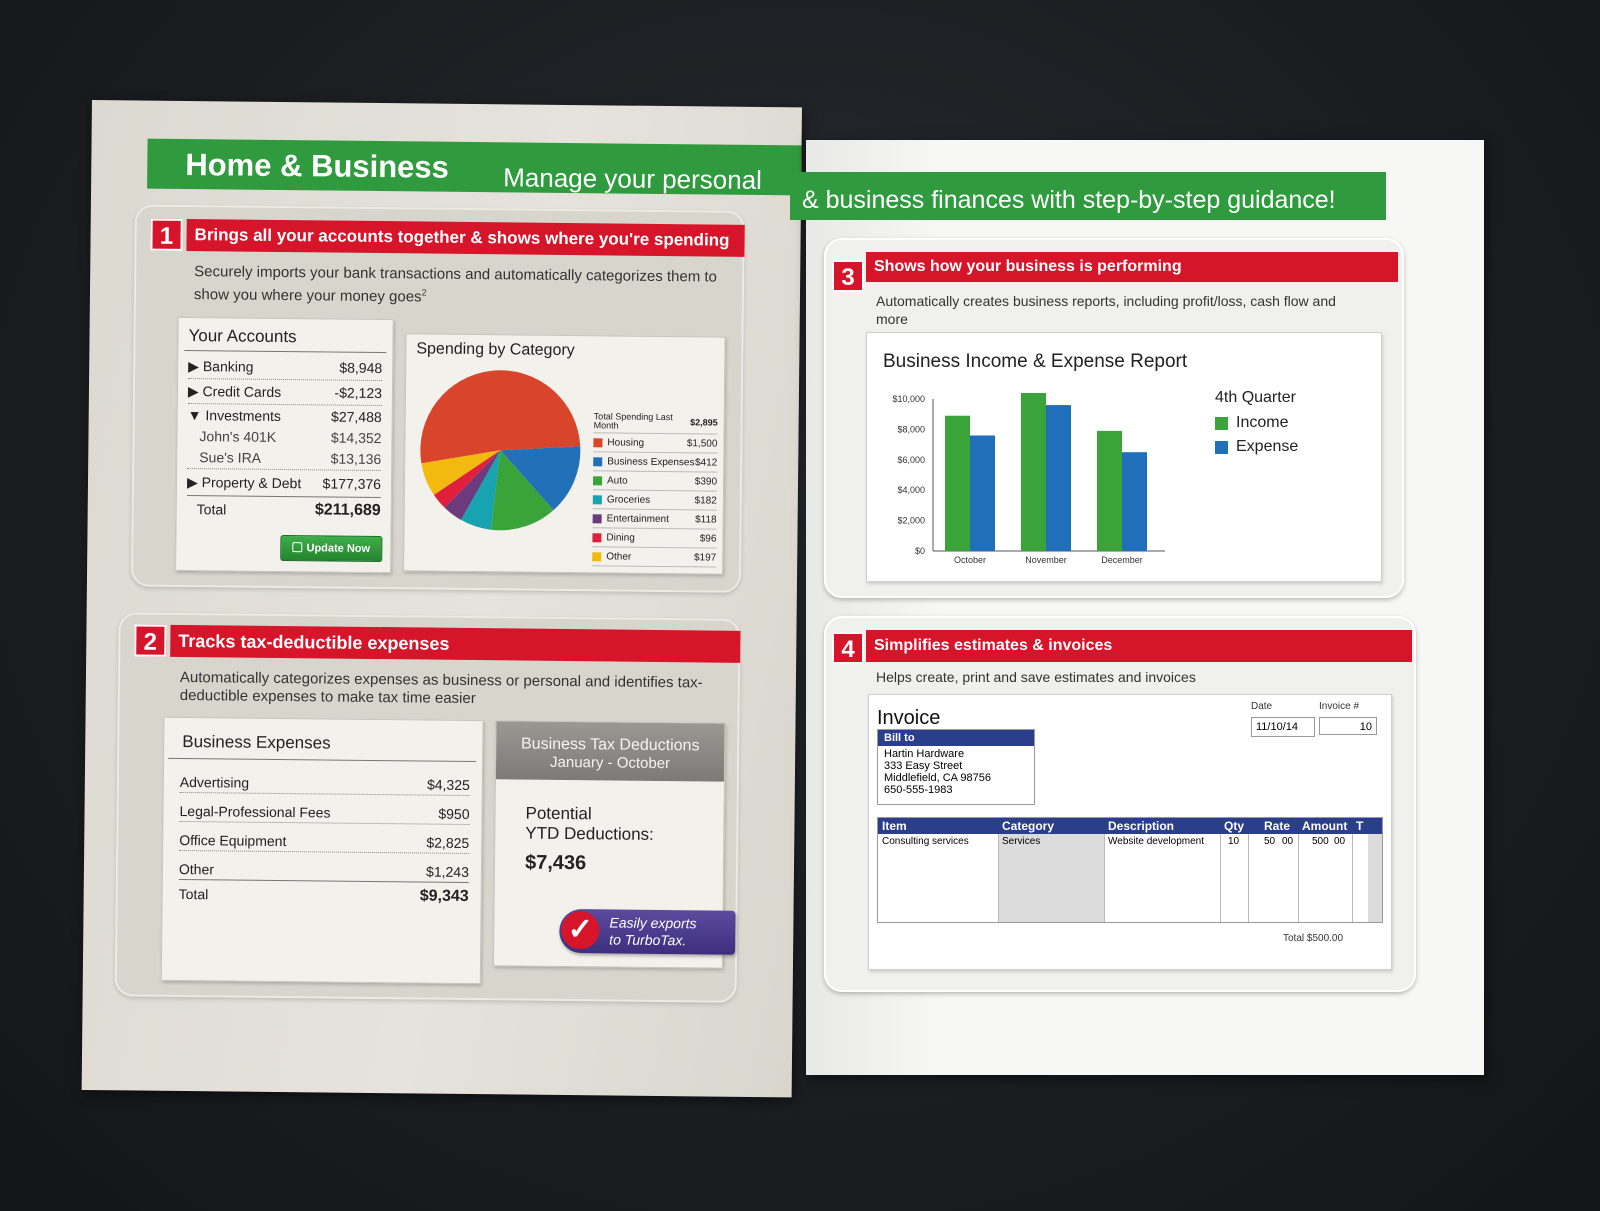 The width and height of the screenshot is (1600, 1211). What do you see at coordinates (655, 443) in the screenshot?
I see `legend-row-housing: Housing $1,500` at bounding box center [655, 443].